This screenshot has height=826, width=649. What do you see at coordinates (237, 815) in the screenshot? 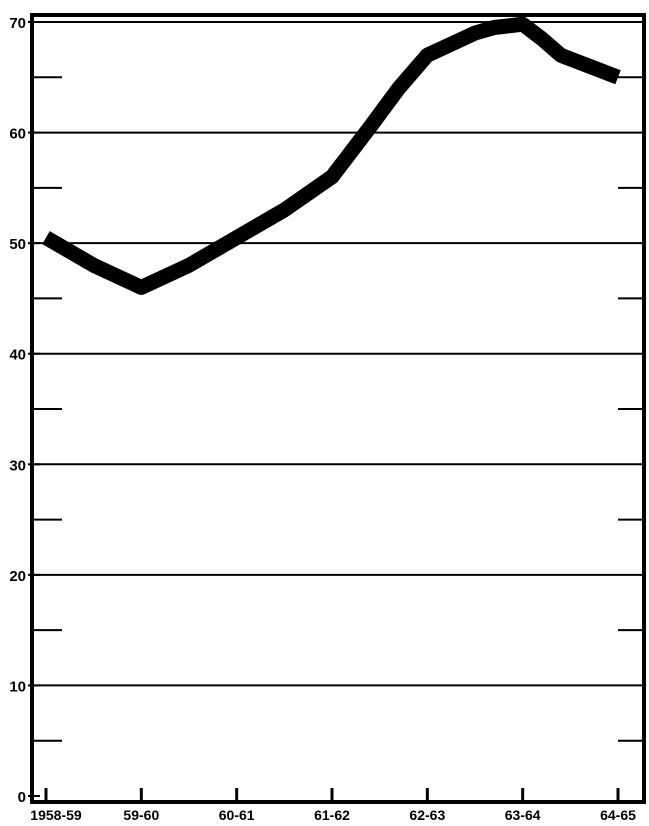
I see `x-tick-label: 60-61` at bounding box center [237, 815].